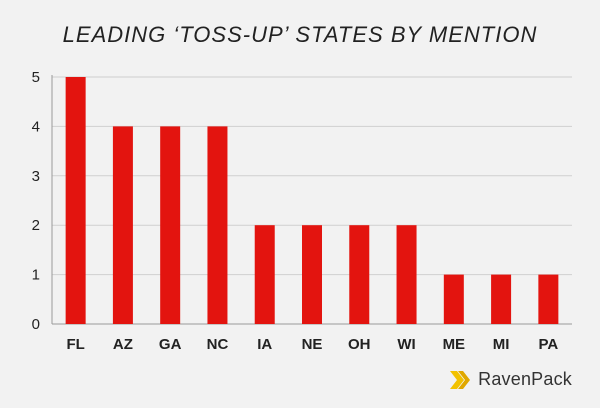  I want to click on bar-NC, so click(217, 225).